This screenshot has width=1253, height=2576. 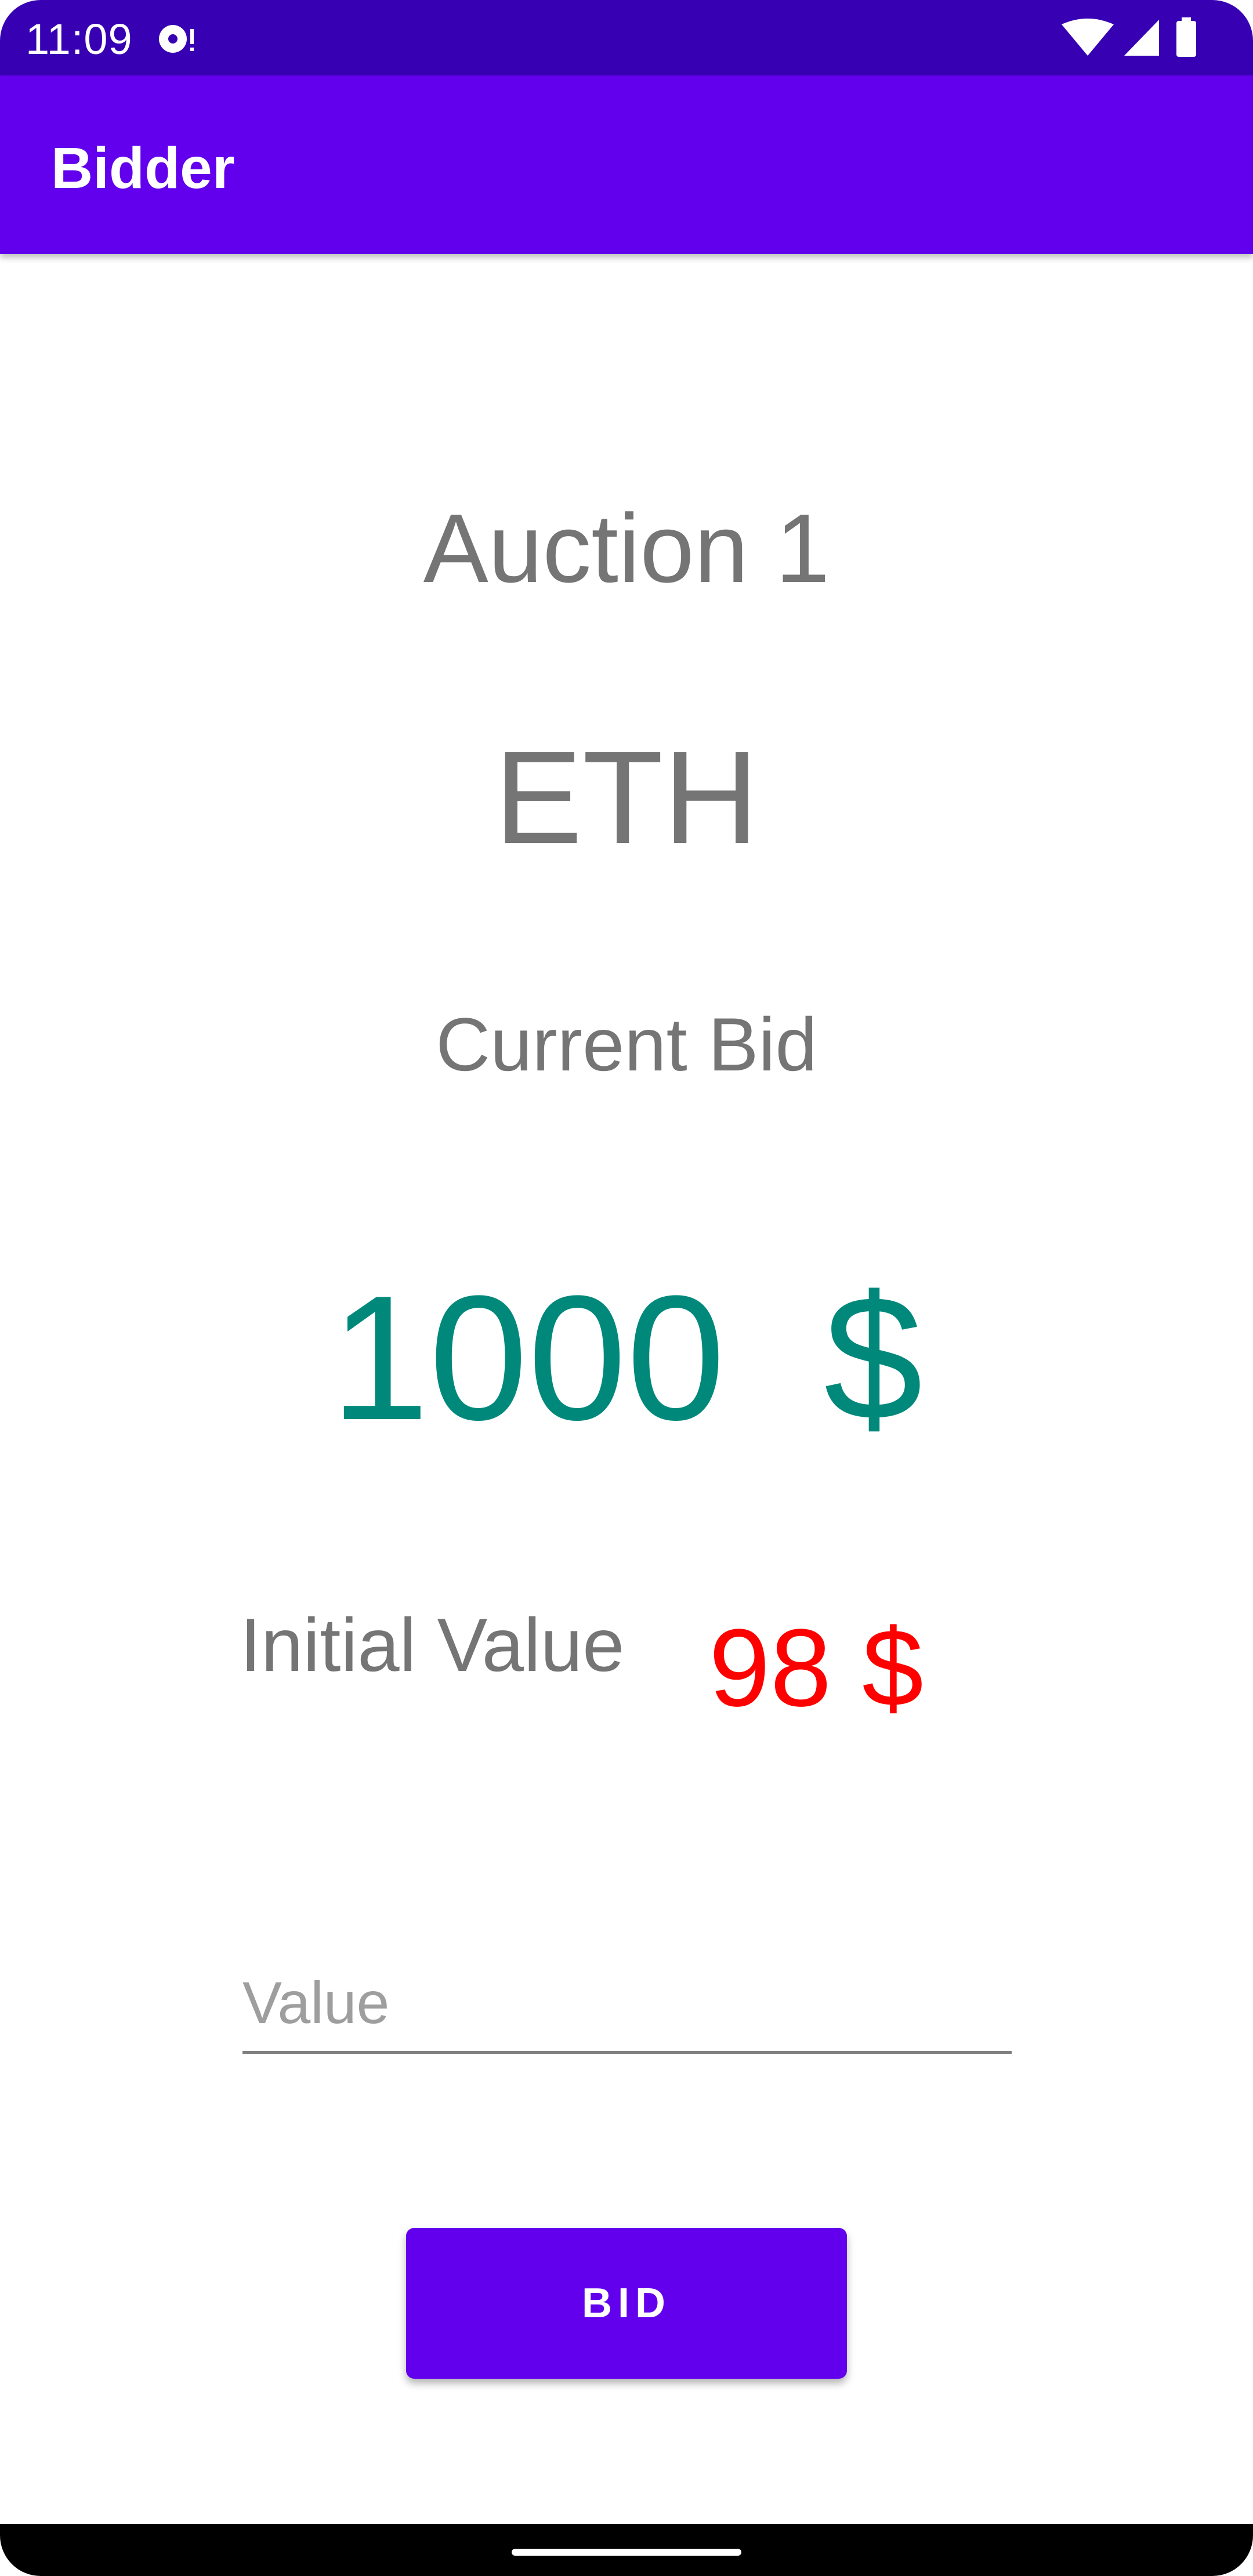 I want to click on status-time: 11:09, so click(x=79, y=39).